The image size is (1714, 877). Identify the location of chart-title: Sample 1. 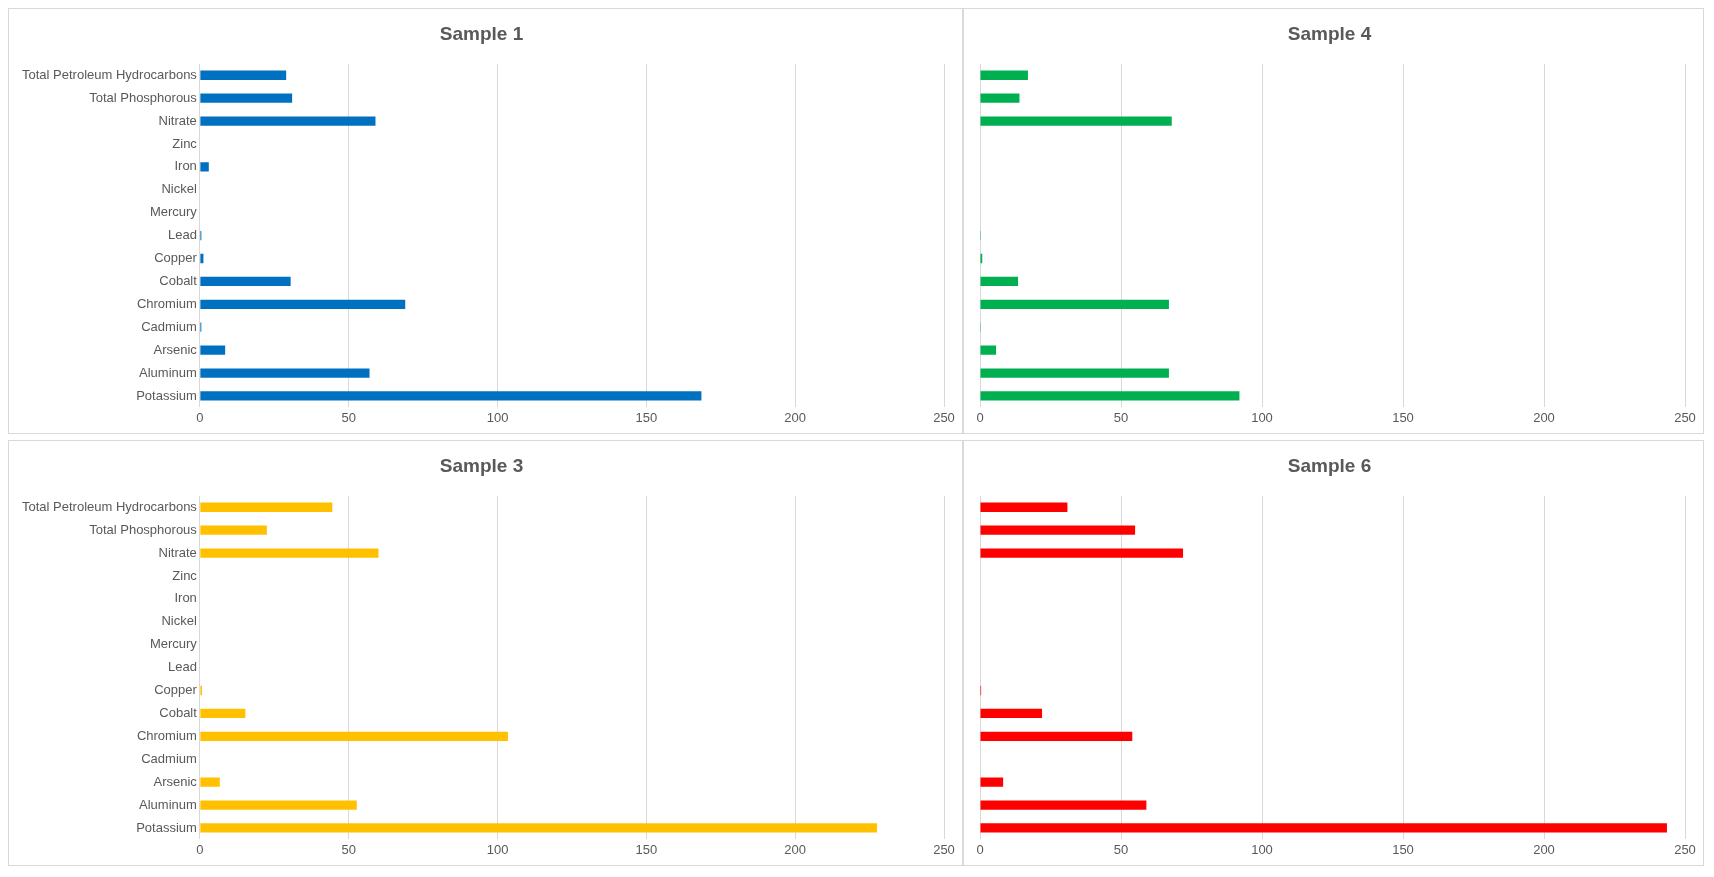
(481, 33).